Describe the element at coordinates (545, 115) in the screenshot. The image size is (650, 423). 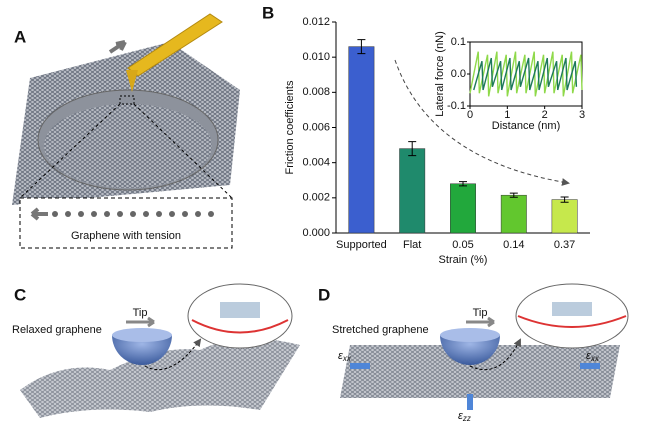
I see `x-tick-label: 2` at that location.